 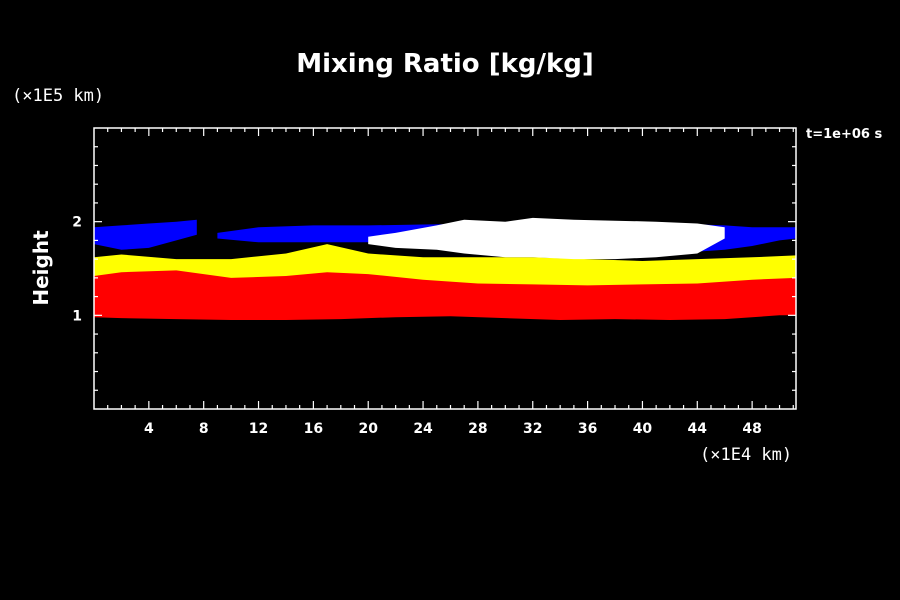 What do you see at coordinates (258, 429) in the screenshot?
I see `x-tick-label: 12` at bounding box center [258, 429].